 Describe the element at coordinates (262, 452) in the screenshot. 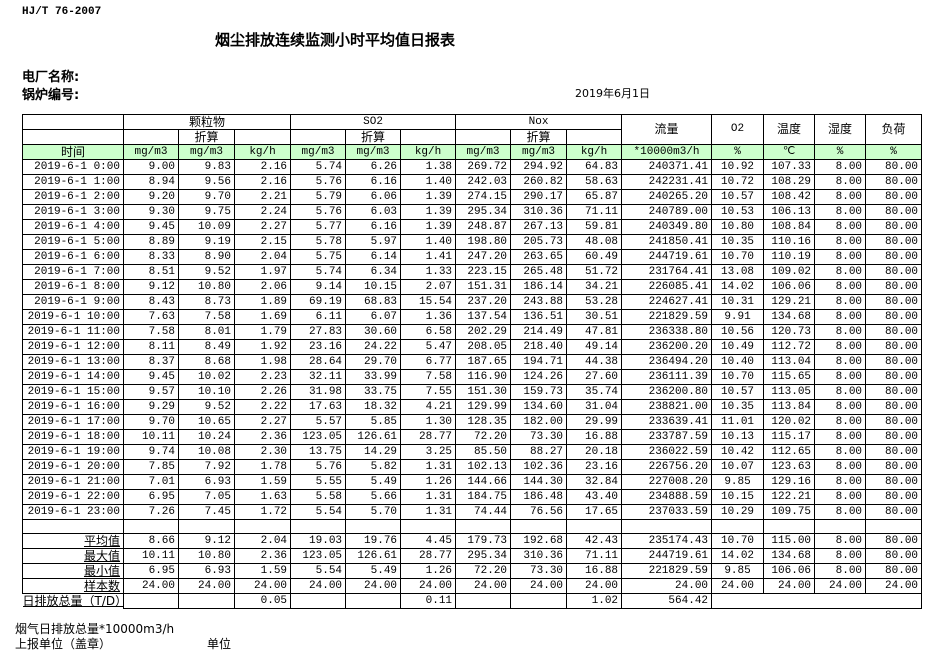

I see `value-cell: 2.30` at that location.